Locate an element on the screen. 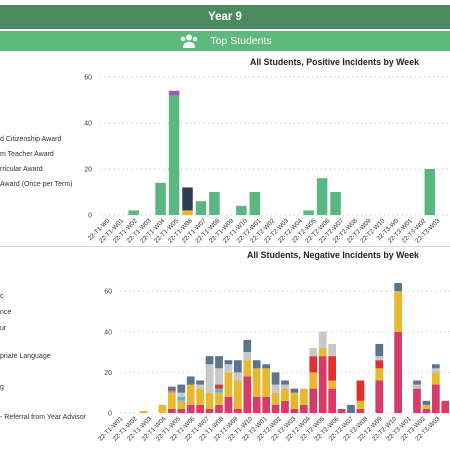 This screenshot has width=450, height=450. legend-item: c is located at coordinates (2, 296).